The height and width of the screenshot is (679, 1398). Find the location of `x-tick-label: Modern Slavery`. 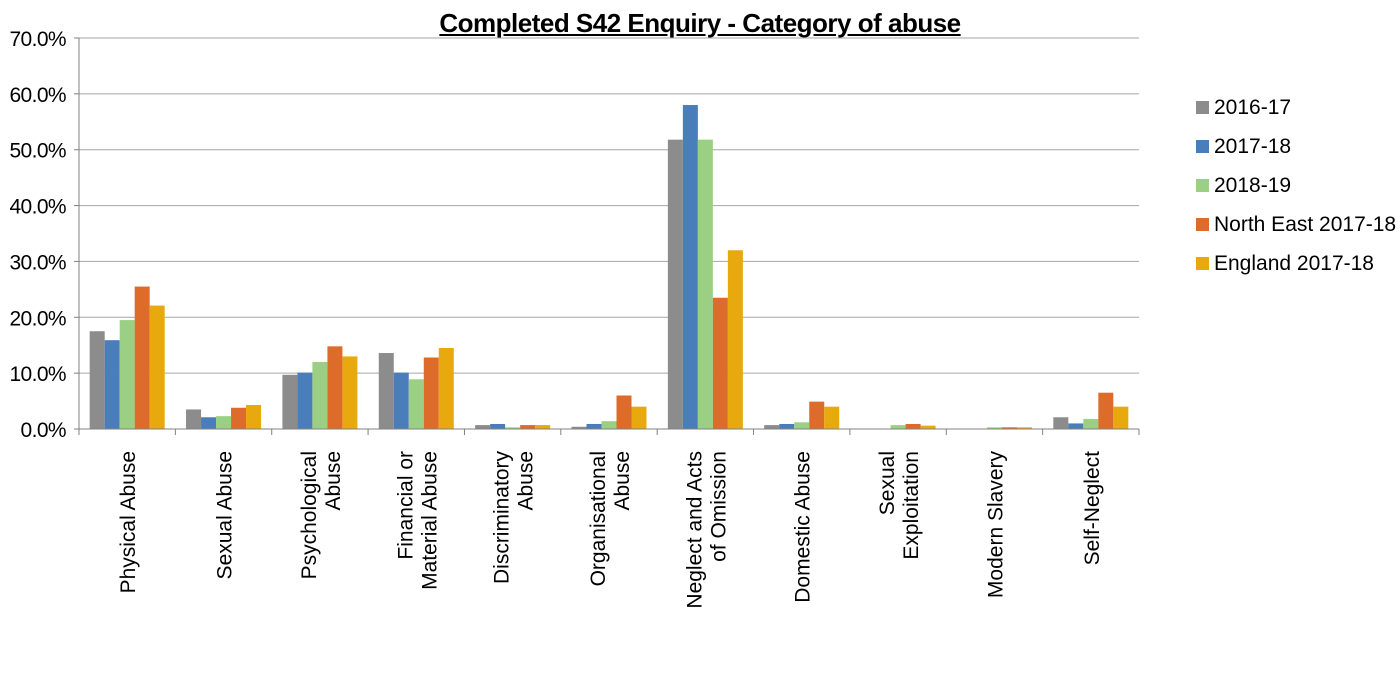

x-tick-label: Modern Slavery is located at coordinates (995, 525).